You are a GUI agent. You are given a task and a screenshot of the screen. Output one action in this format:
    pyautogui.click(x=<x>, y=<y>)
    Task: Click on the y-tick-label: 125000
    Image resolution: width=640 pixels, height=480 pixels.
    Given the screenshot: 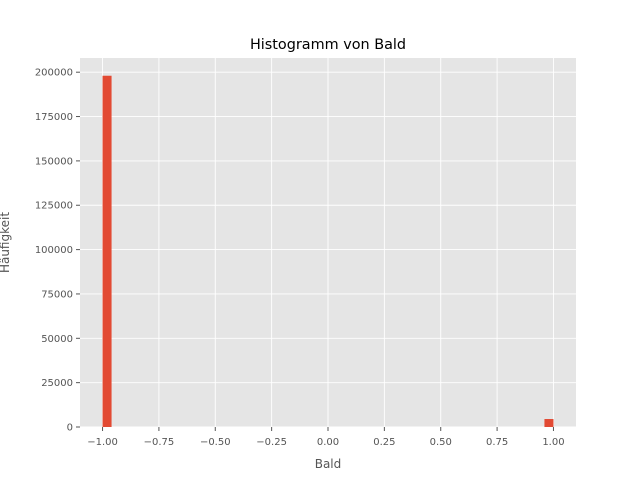 What is the action you would take?
    pyautogui.click(x=54, y=206)
    